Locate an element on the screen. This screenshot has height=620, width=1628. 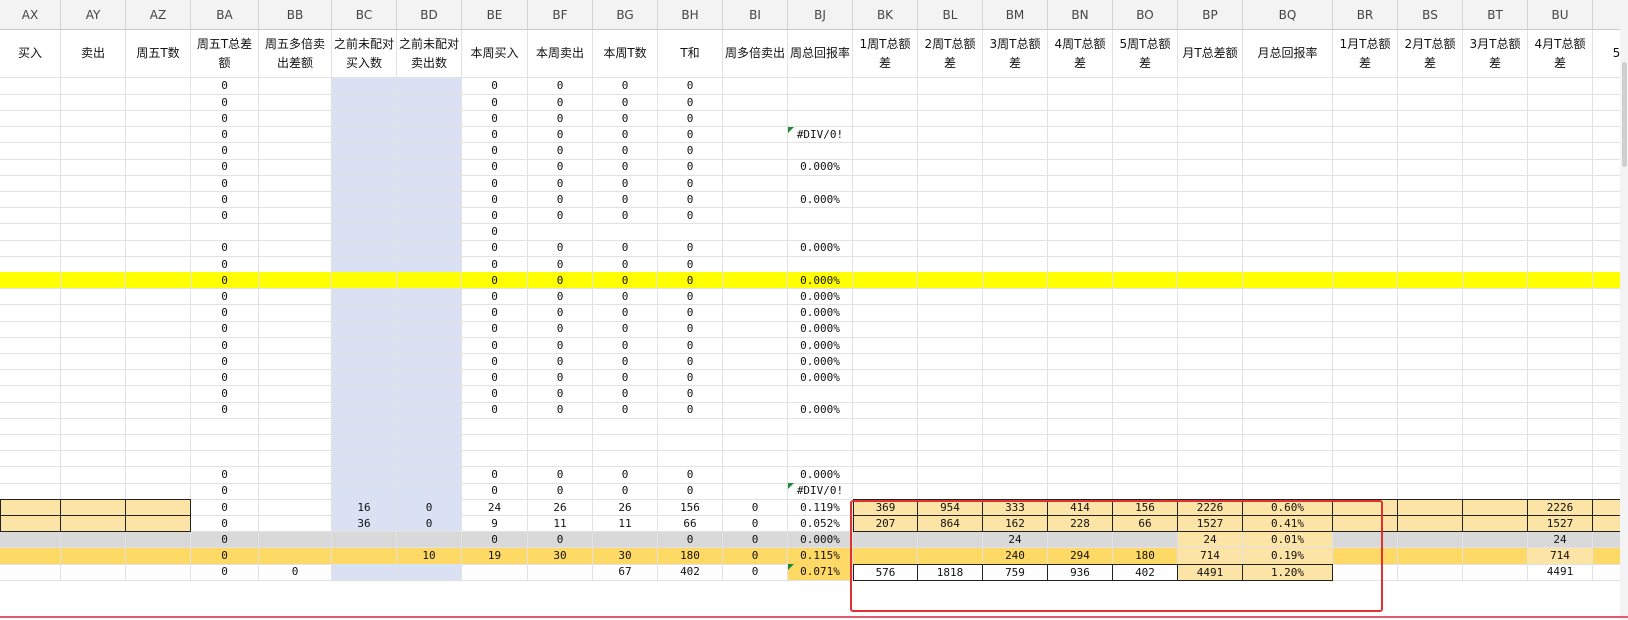
grid-cell: 156 is located at coordinates (1145, 507).